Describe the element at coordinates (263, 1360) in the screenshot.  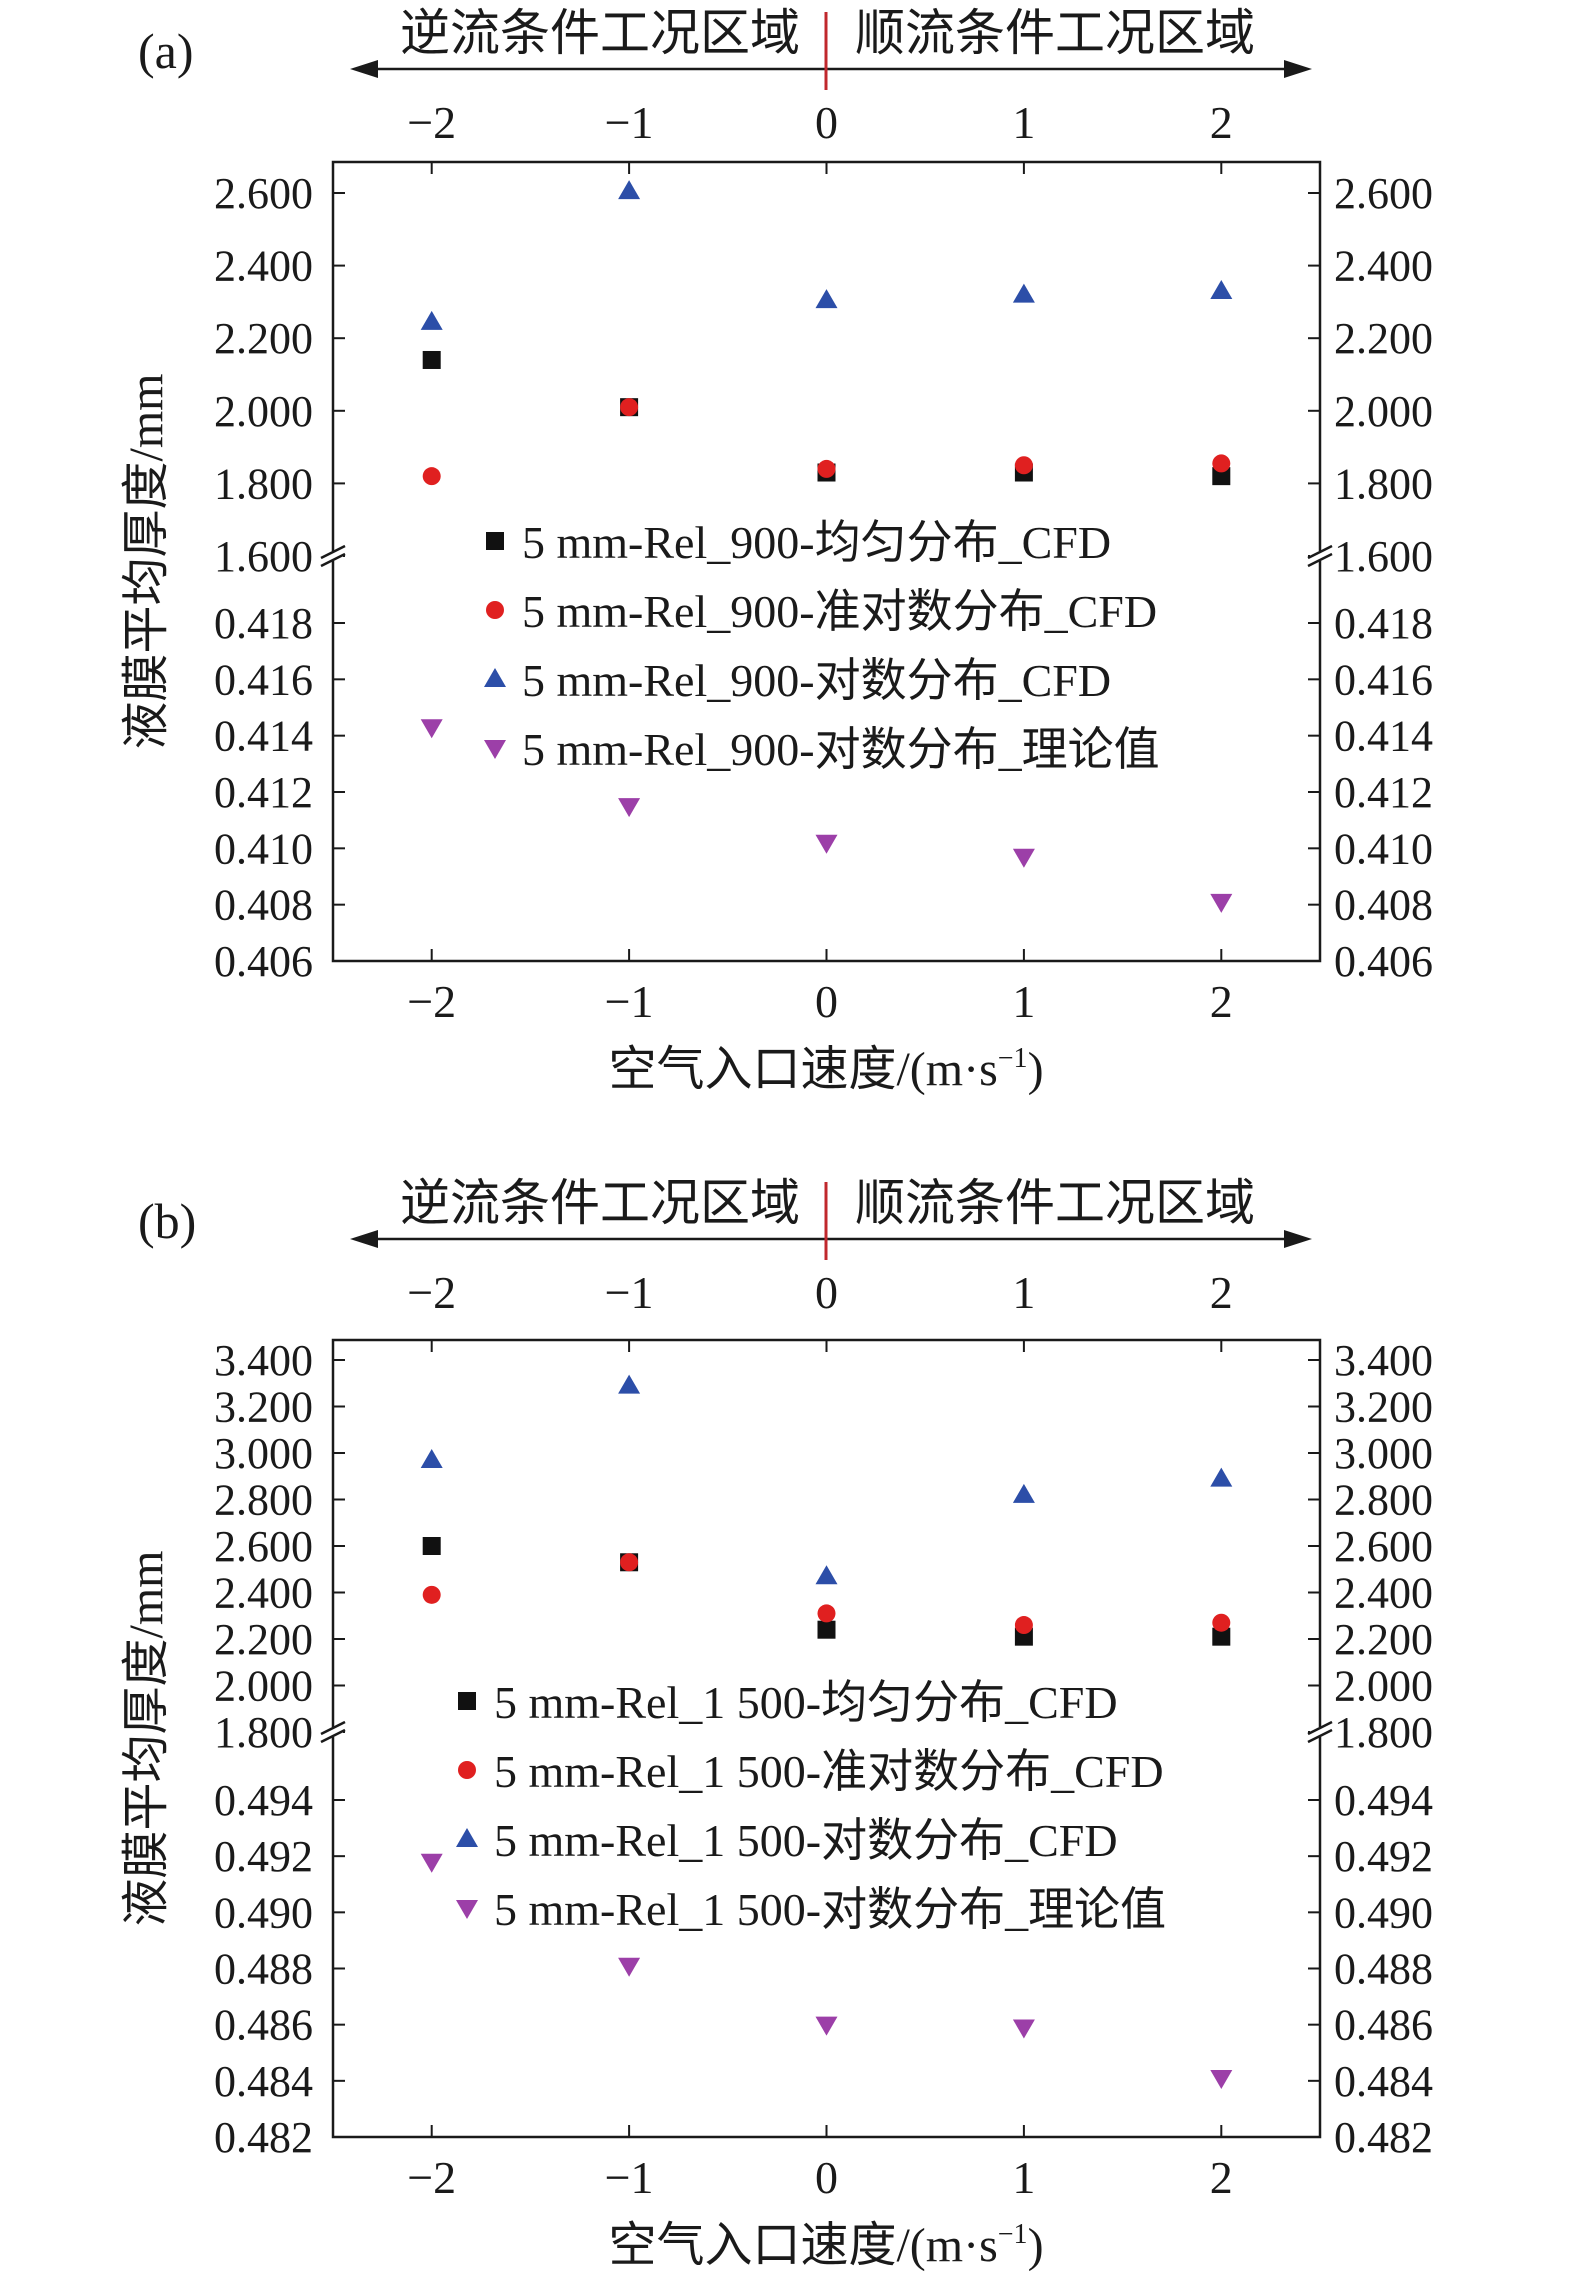
I see `y-tick-label-left: 3.400` at that location.